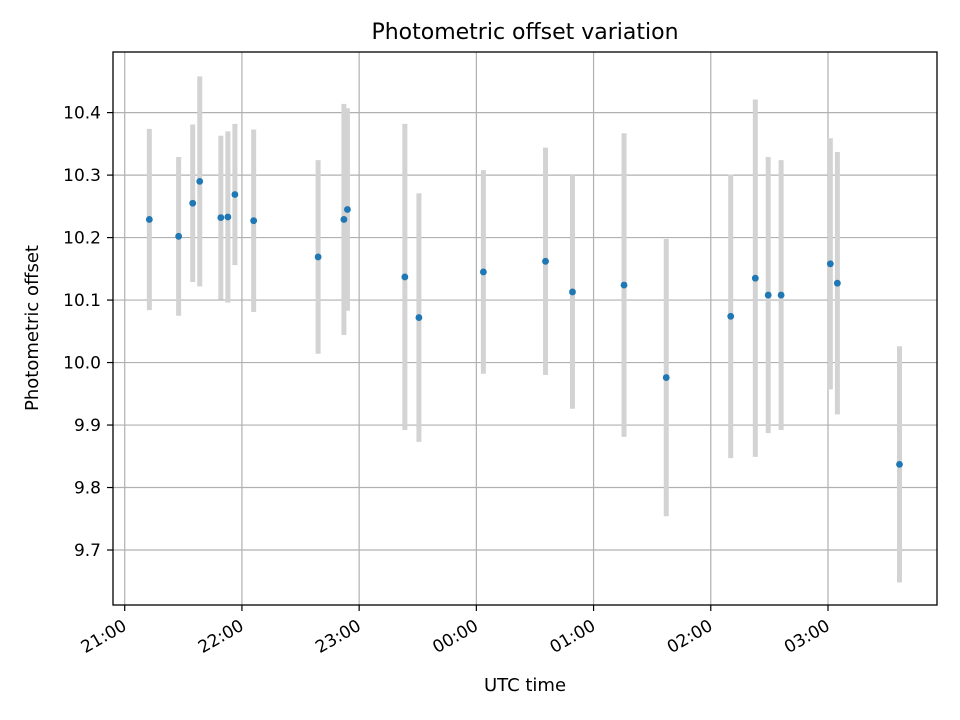 This screenshot has height=720, width=960. Describe the element at coordinates (82, 114) in the screenshot. I see `y-tick-label: 10.4` at that location.